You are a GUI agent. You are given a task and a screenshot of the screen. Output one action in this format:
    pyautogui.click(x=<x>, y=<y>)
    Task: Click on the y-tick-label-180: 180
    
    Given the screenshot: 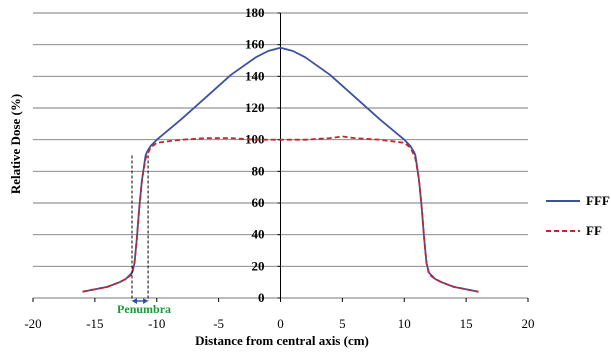 What is the action you would take?
    pyautogui.click(x=255, y=12)
    